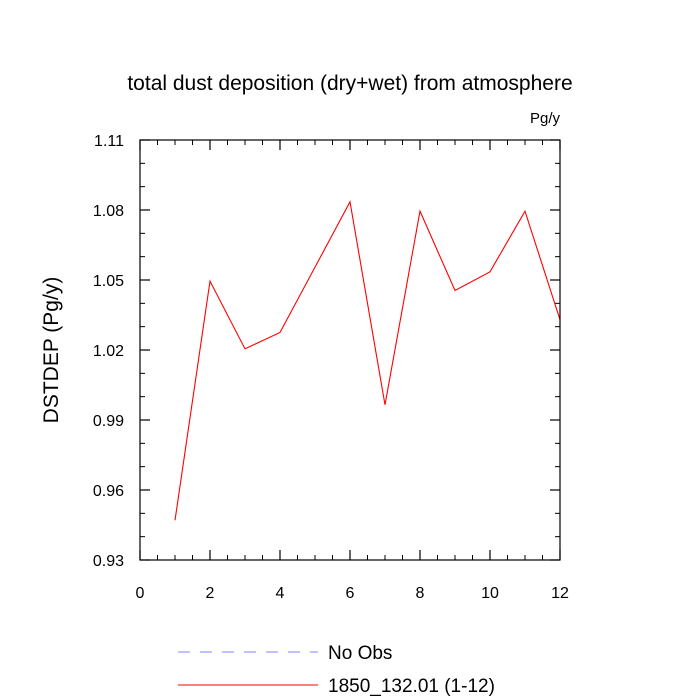 This screenshot has height=700, width=700. What do you see at coordinates (360, 653) in the screenshot?
I see `legend-label: No Obs` at bounding box center [360, 653].